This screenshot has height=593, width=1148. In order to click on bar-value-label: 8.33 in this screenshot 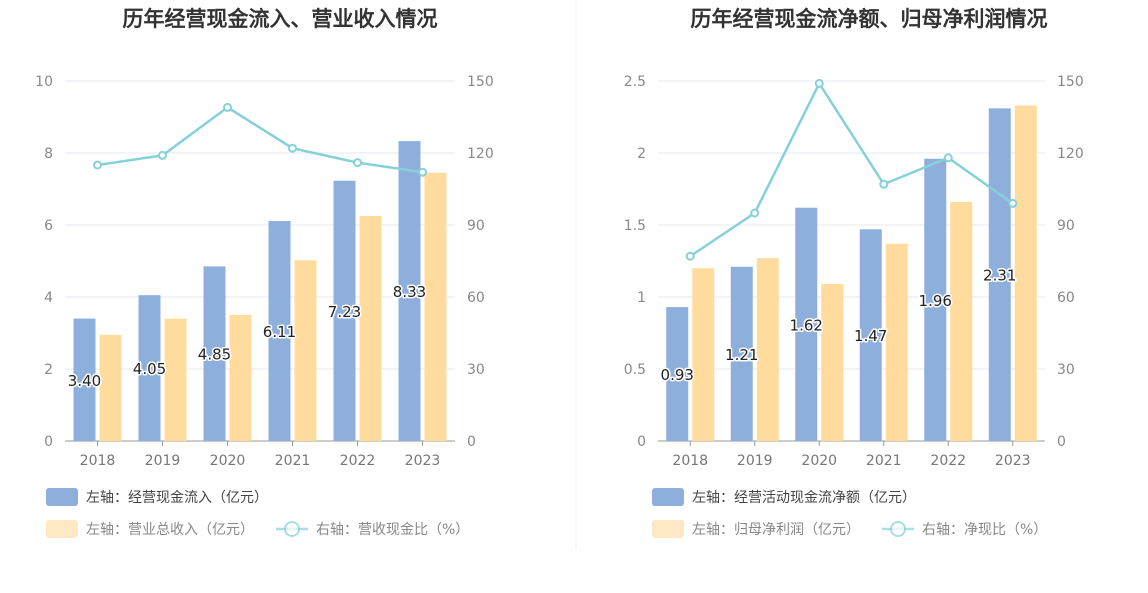, I will do `click(409, 292)`.